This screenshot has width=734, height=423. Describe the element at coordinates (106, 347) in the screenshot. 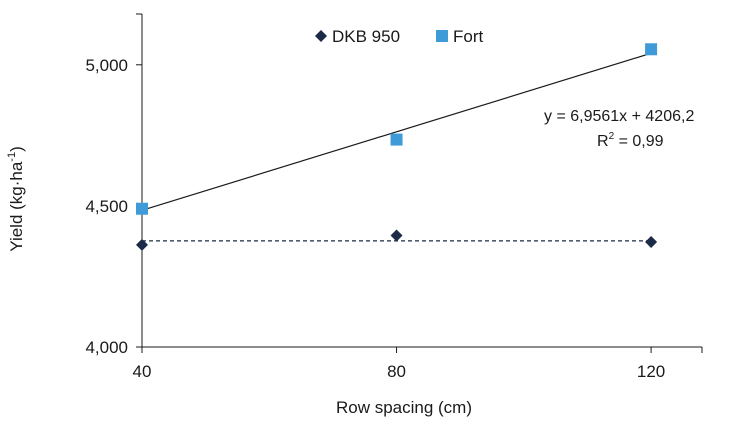

I see `y-tick-label: 4,000` at that location.